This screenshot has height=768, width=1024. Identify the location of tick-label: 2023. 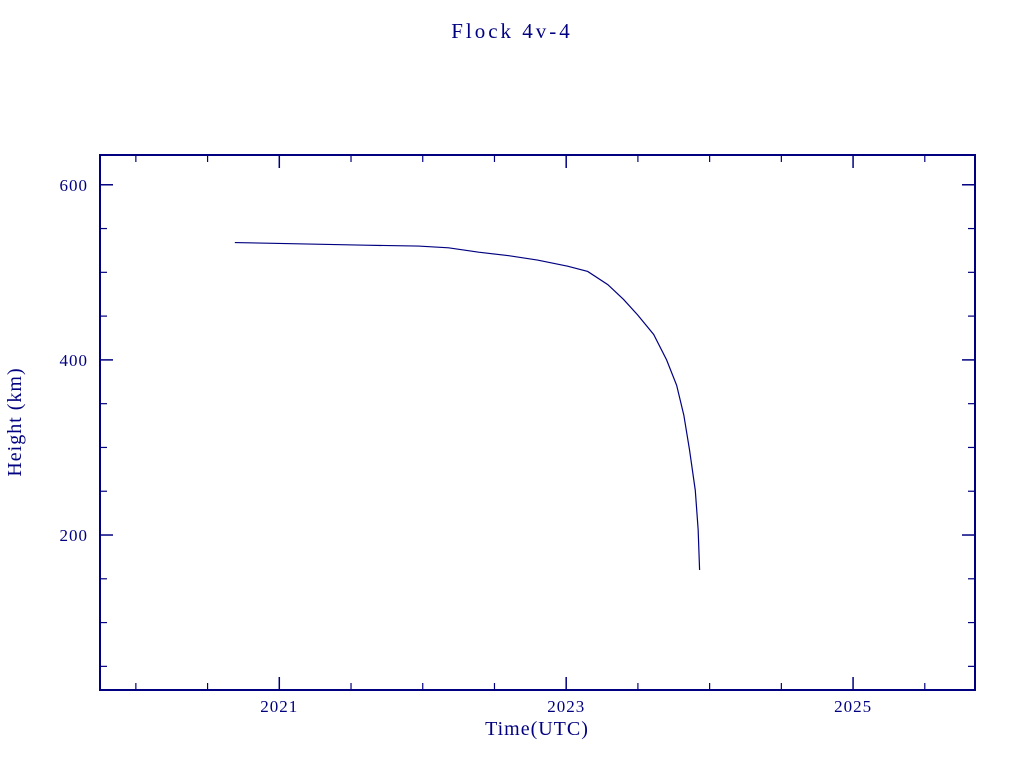
(566, 706).